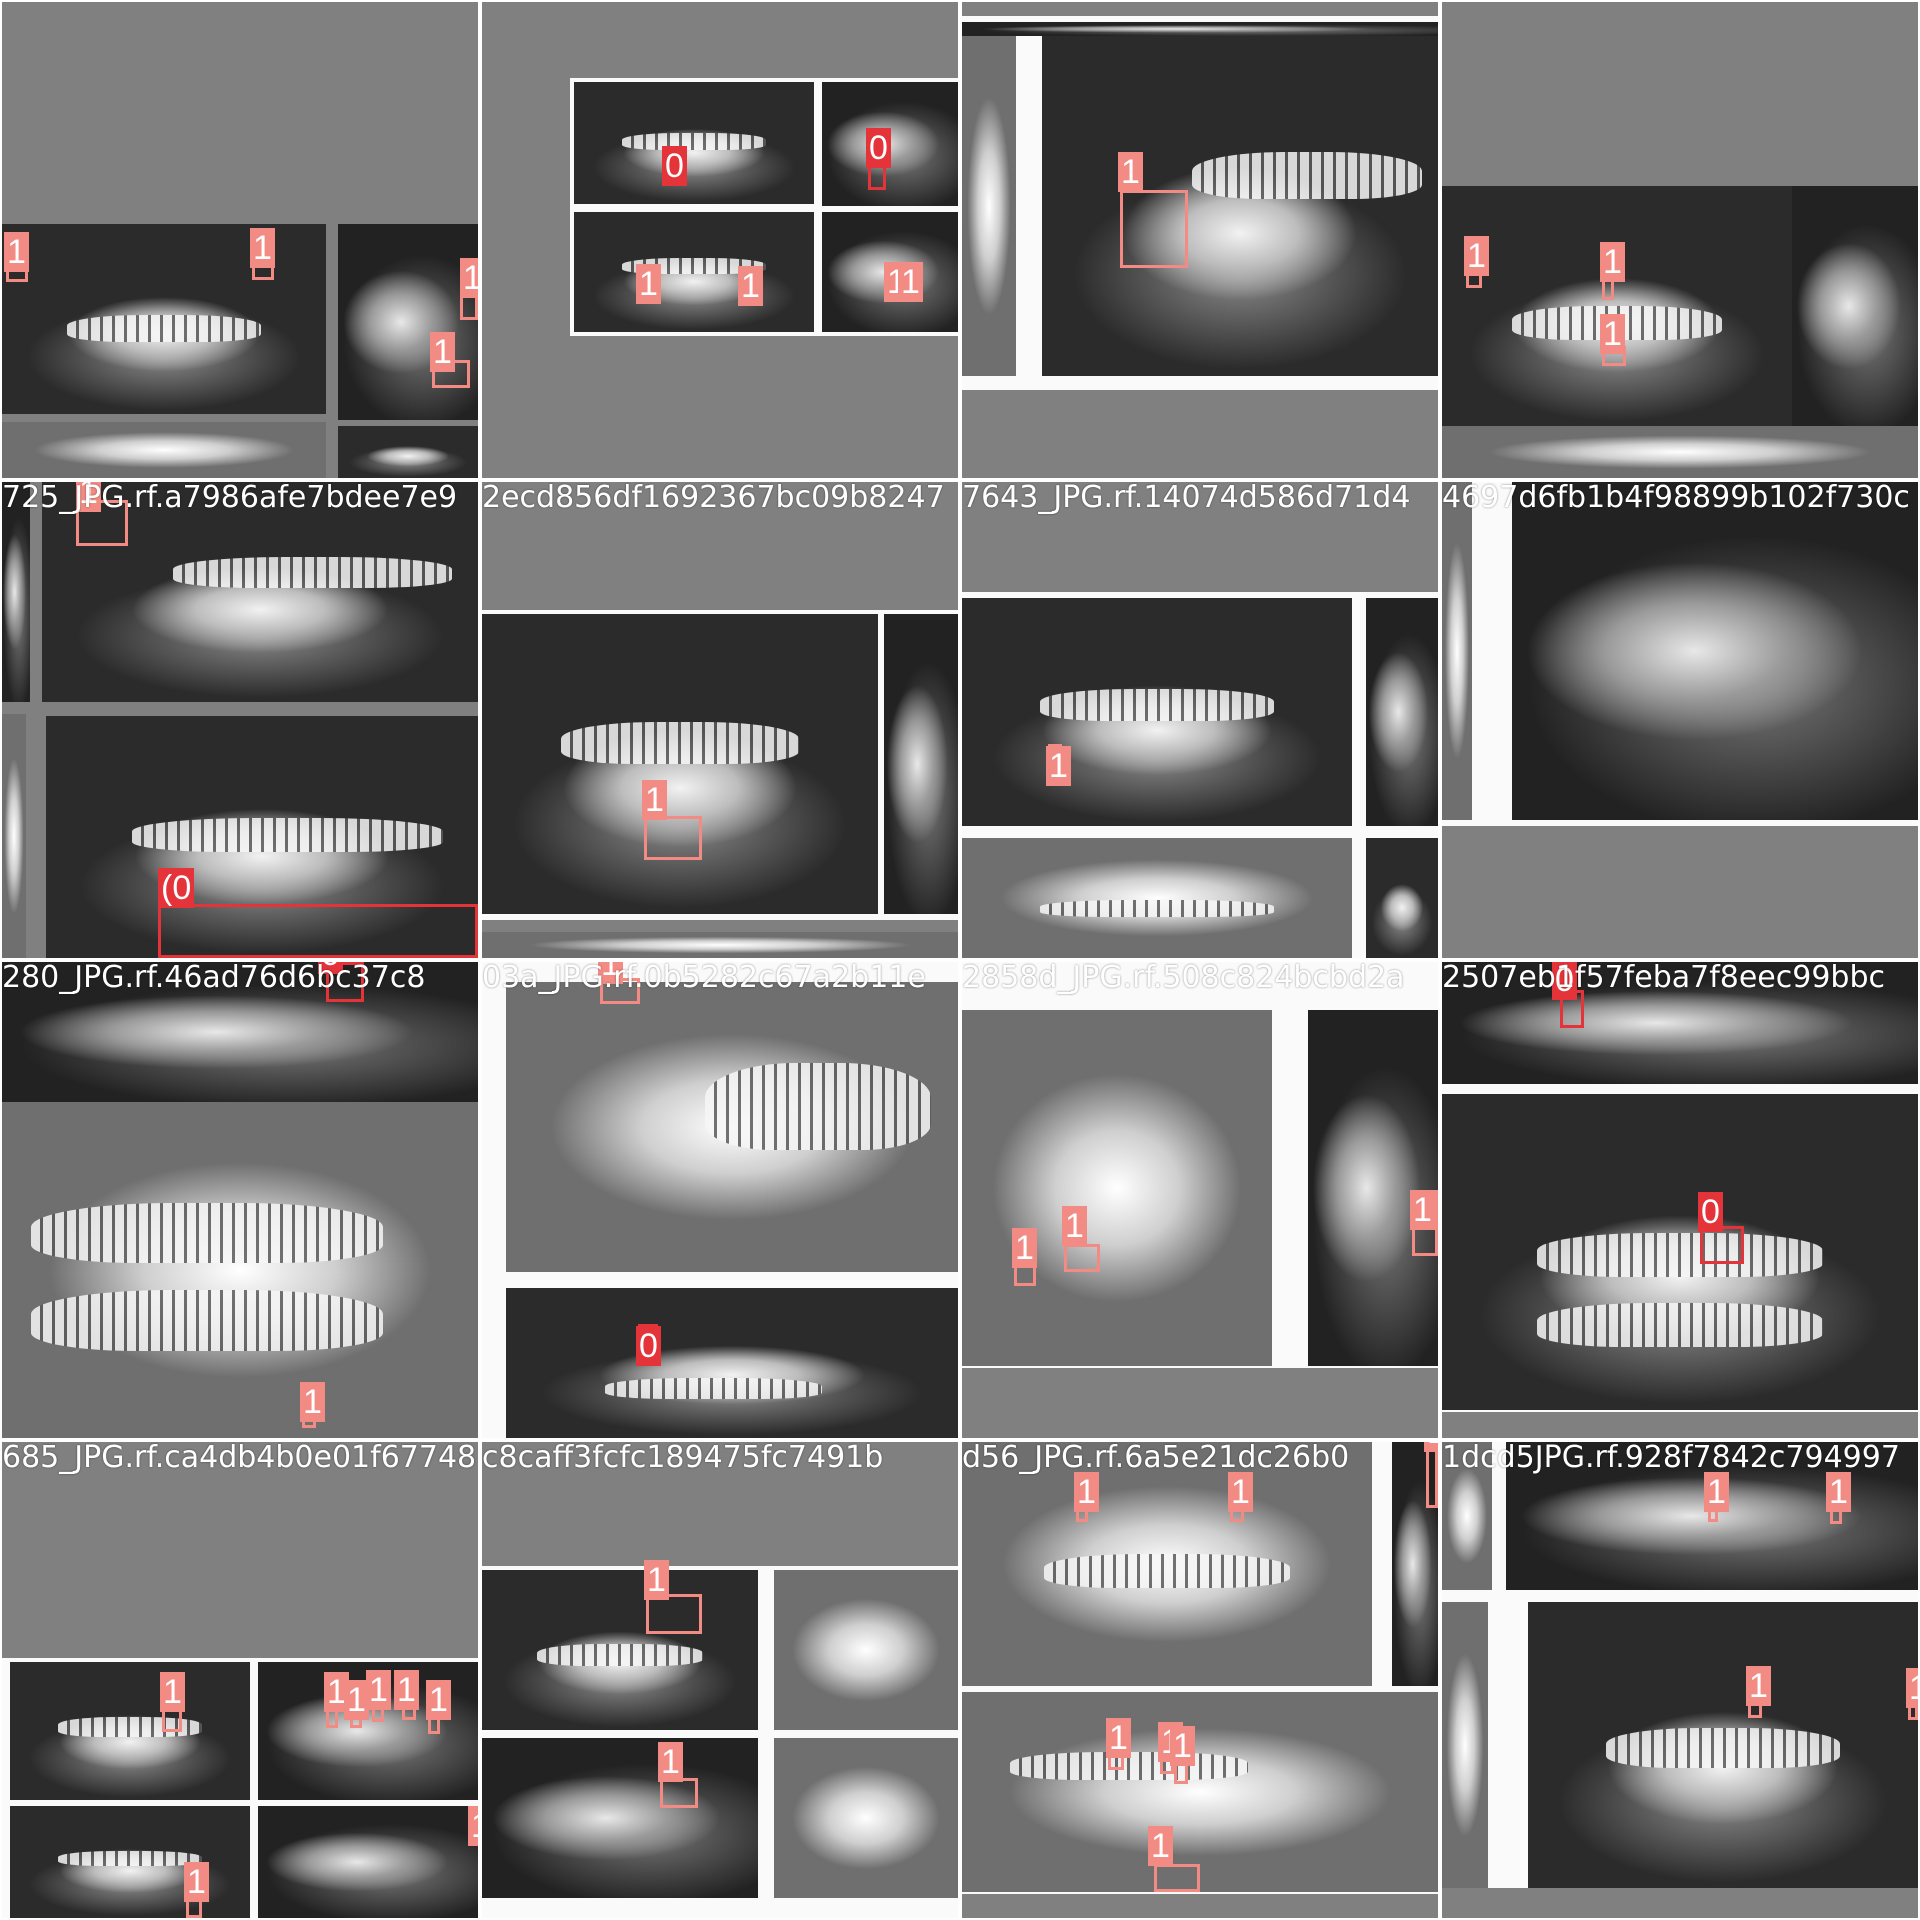  Describe the element at coordinates (1183, 978) in the screenshot. I see `image-filename: 2858d_JPG.rf.508c824bcbd2a` at that location.